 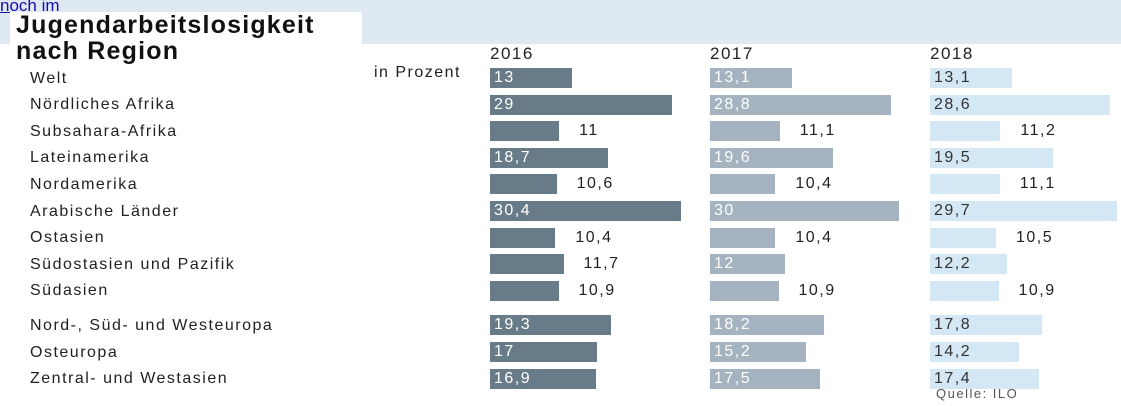 I want to click on value-label: 12, so click(x=724, y=264).